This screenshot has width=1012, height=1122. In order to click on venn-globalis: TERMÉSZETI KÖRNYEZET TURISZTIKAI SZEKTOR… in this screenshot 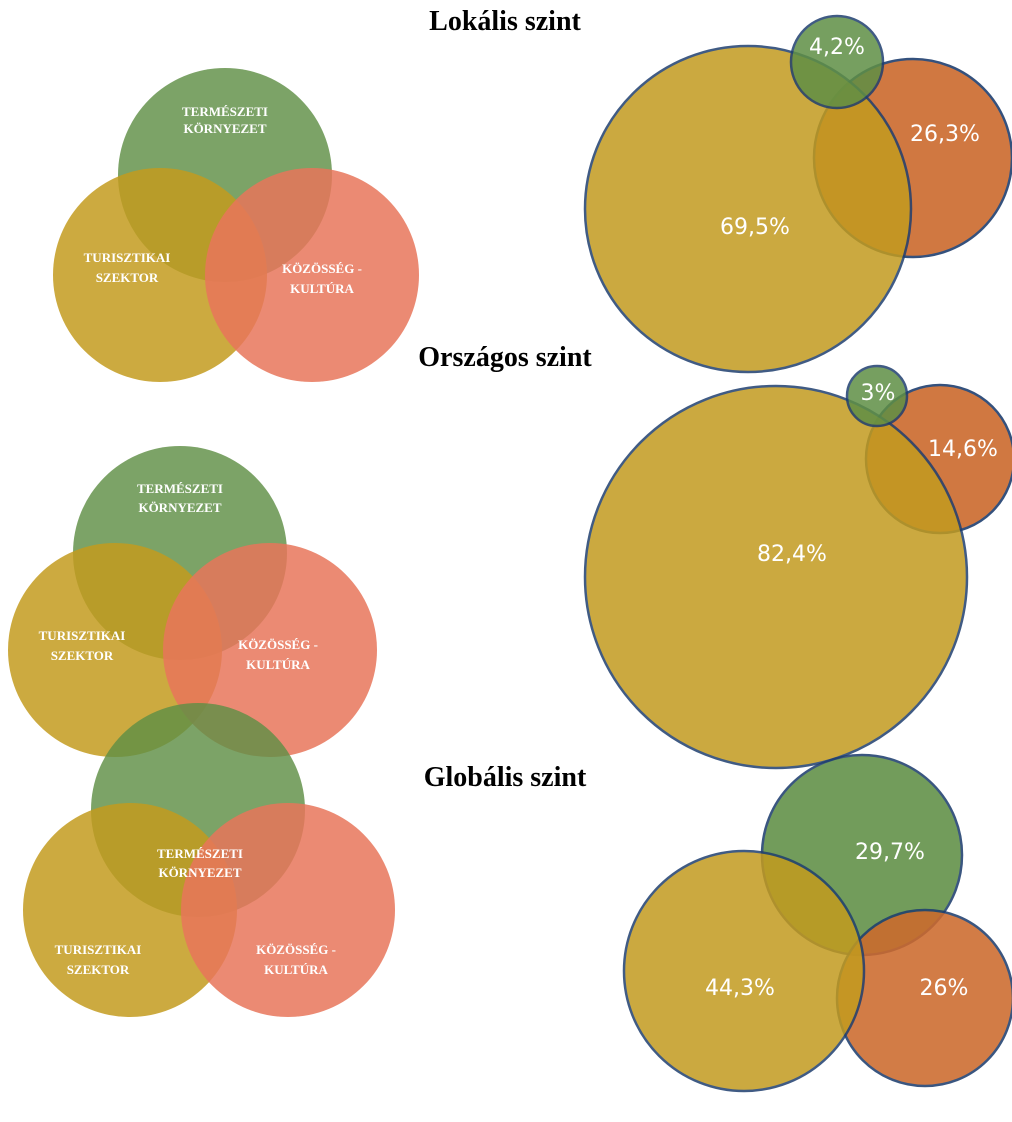, I will do `click(209, 860)`.